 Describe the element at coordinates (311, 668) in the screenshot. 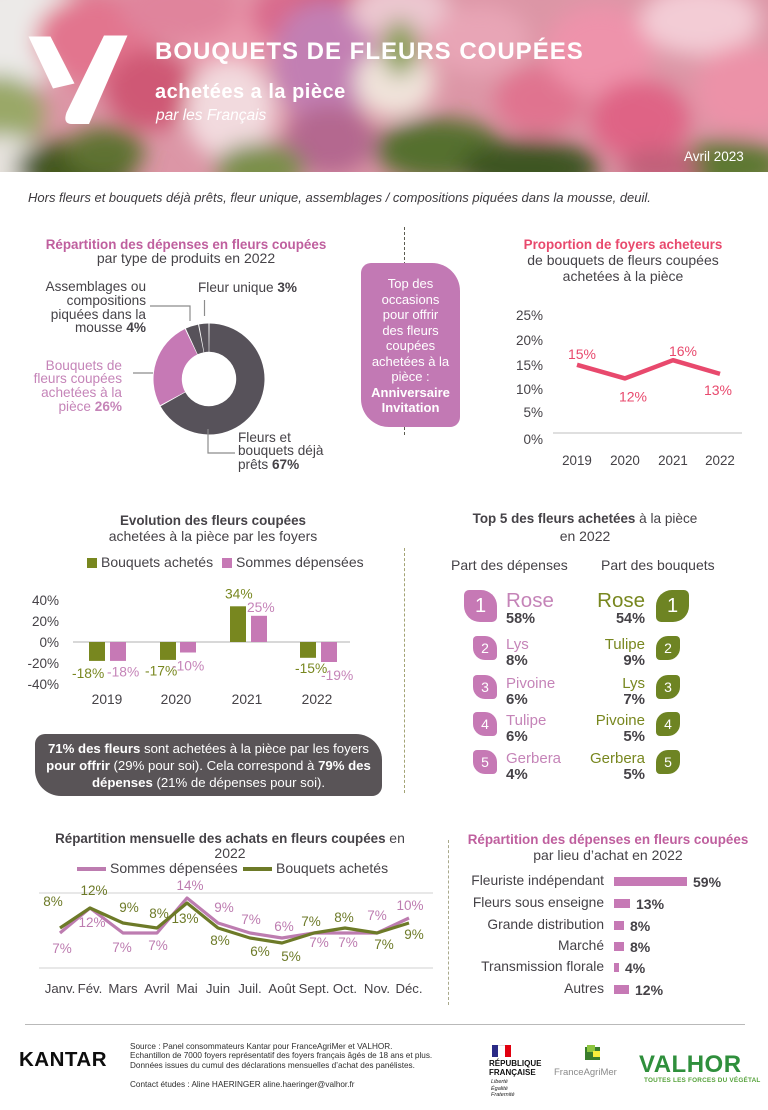

I see `svg-text: -15%` at that location.